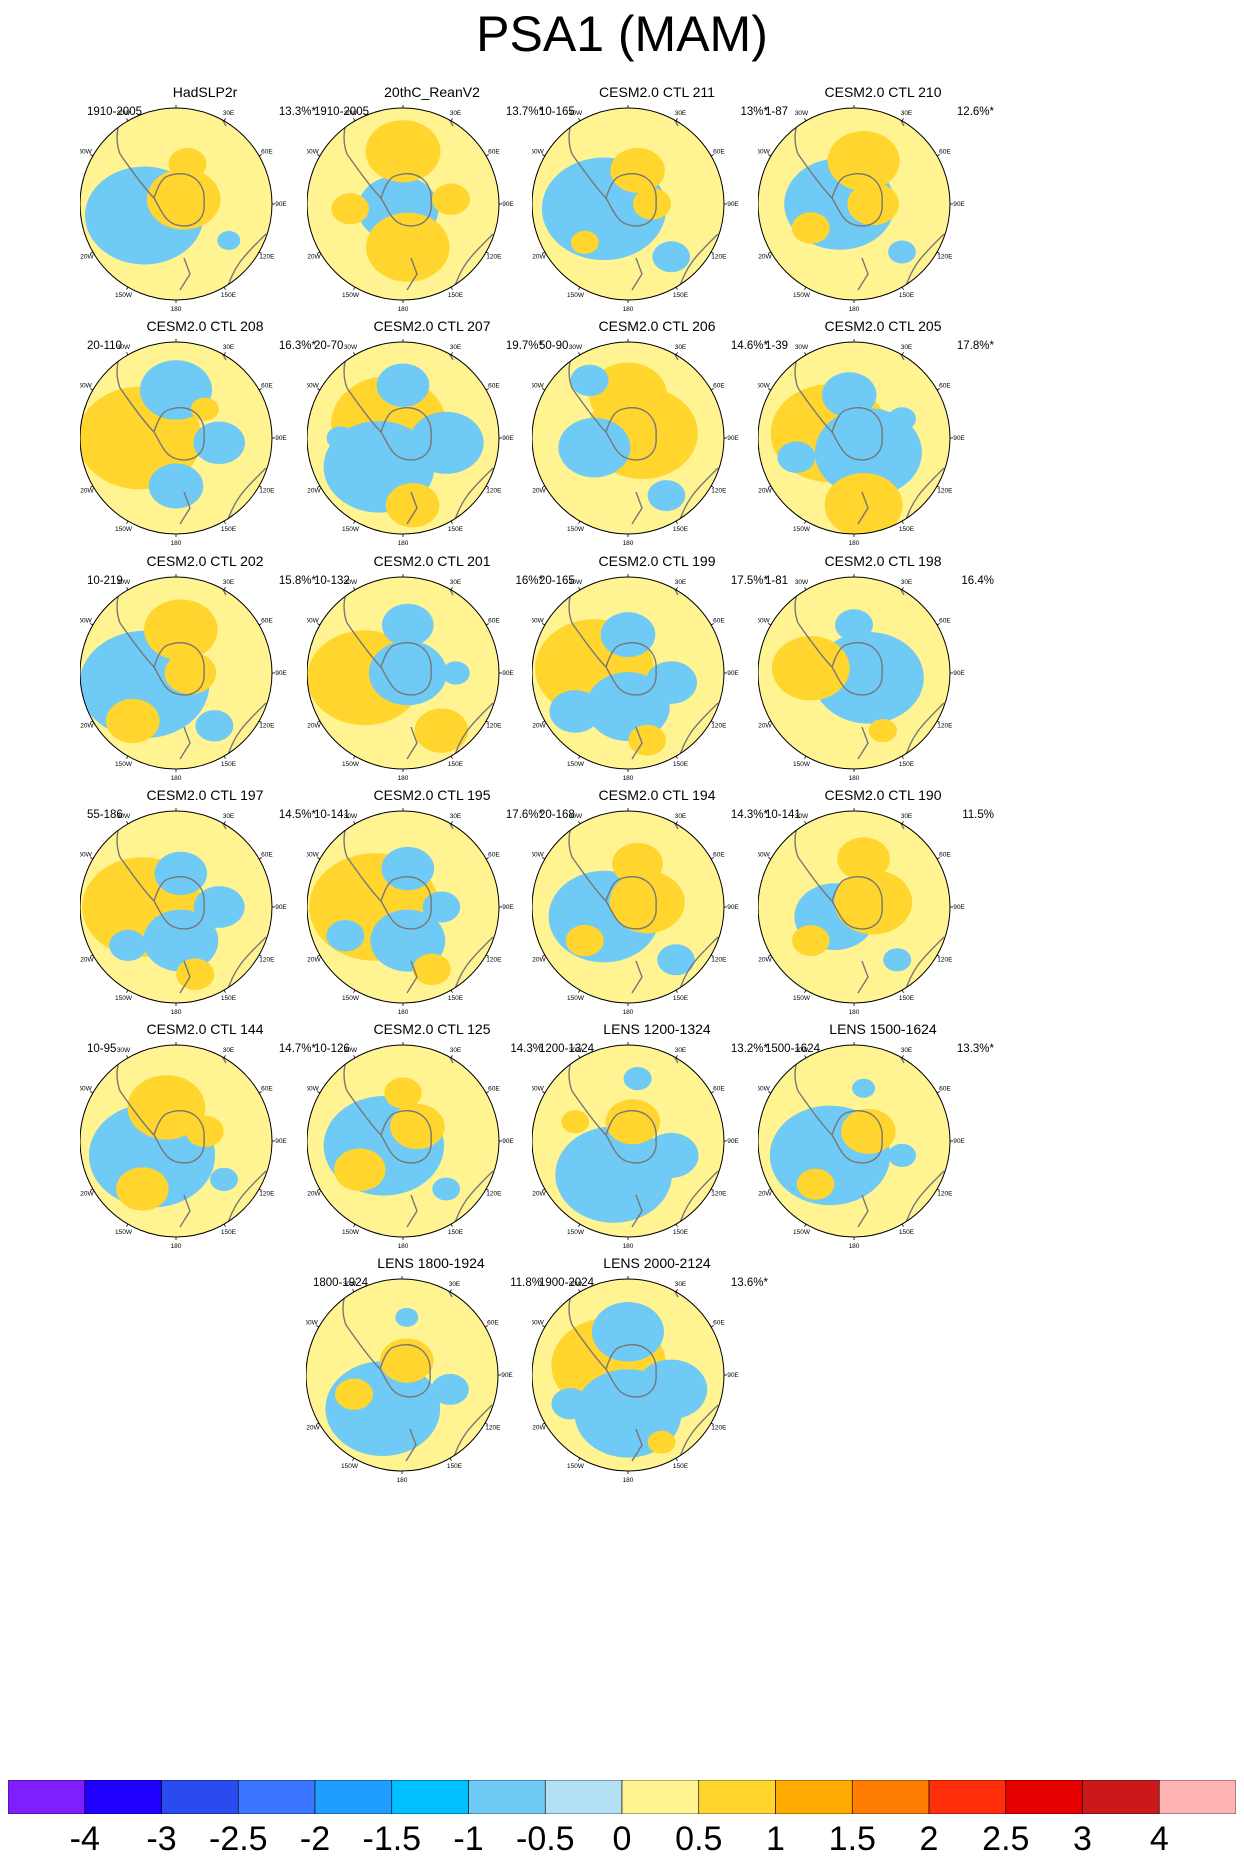 This screenshot has height=1860, width=1244. Describe the element at coordinates (297, 815) in the screenshot. I see `panel-variance-pct: 14.5%*` at that location.